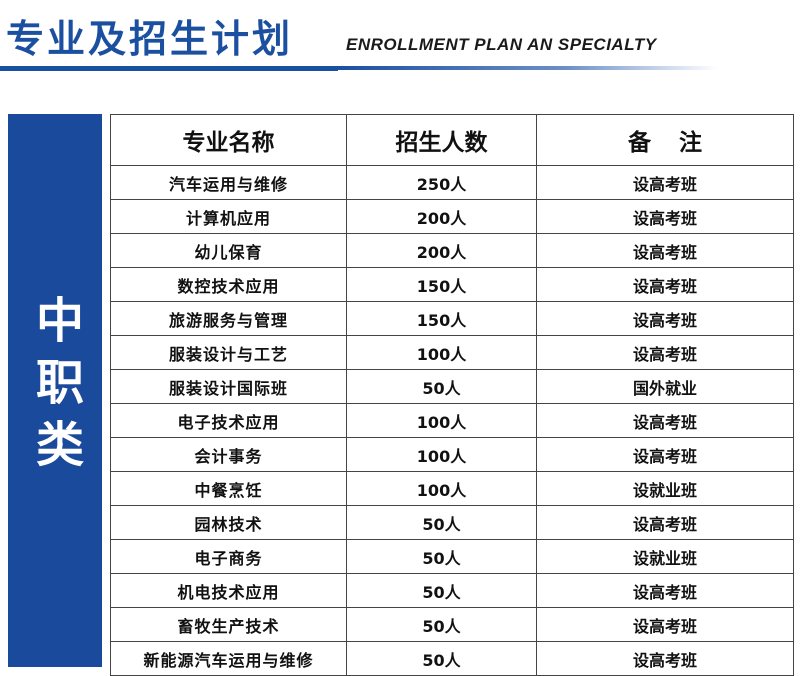 Image resolution: width=802 pixels, height=676 pixels. I want to click on specialty-name-cell: 畜牧生产技术, so click(228, 624).